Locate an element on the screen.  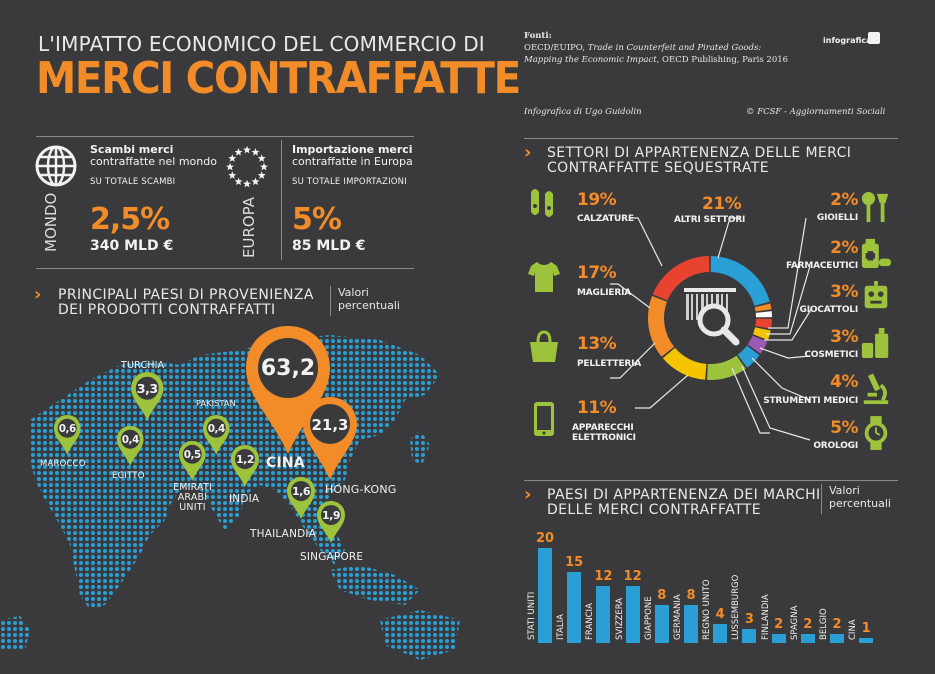
sectors-donut-chart is located at coordinates (711, 329).